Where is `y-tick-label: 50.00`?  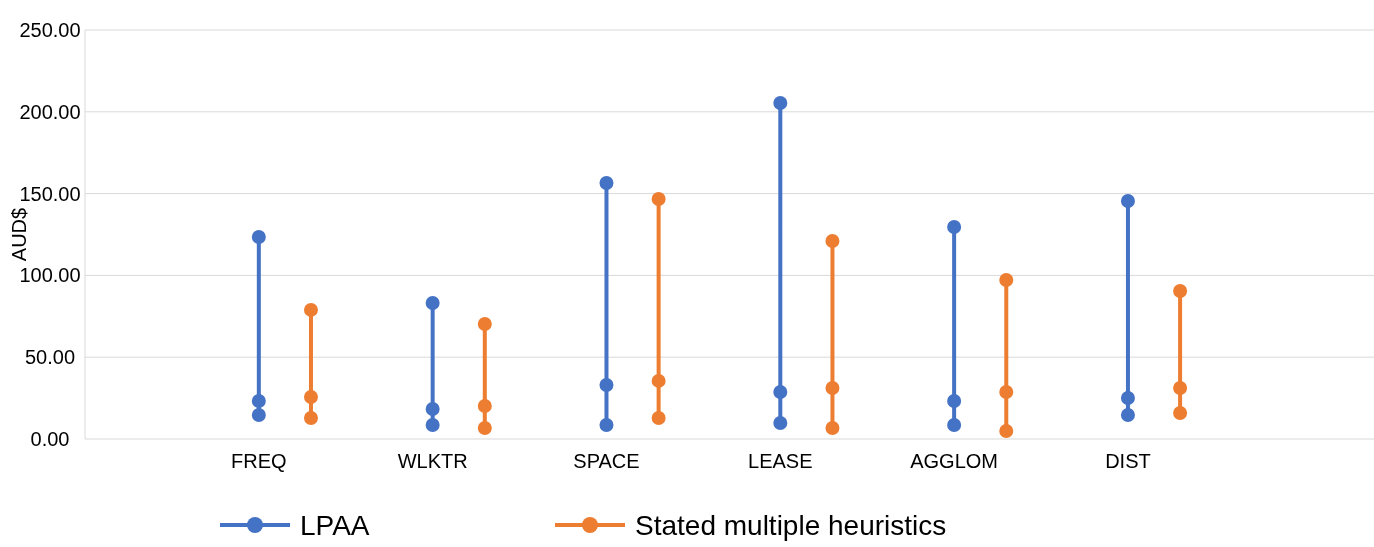
y-tick-label: 50.00 is located at coordinates (50, 357).